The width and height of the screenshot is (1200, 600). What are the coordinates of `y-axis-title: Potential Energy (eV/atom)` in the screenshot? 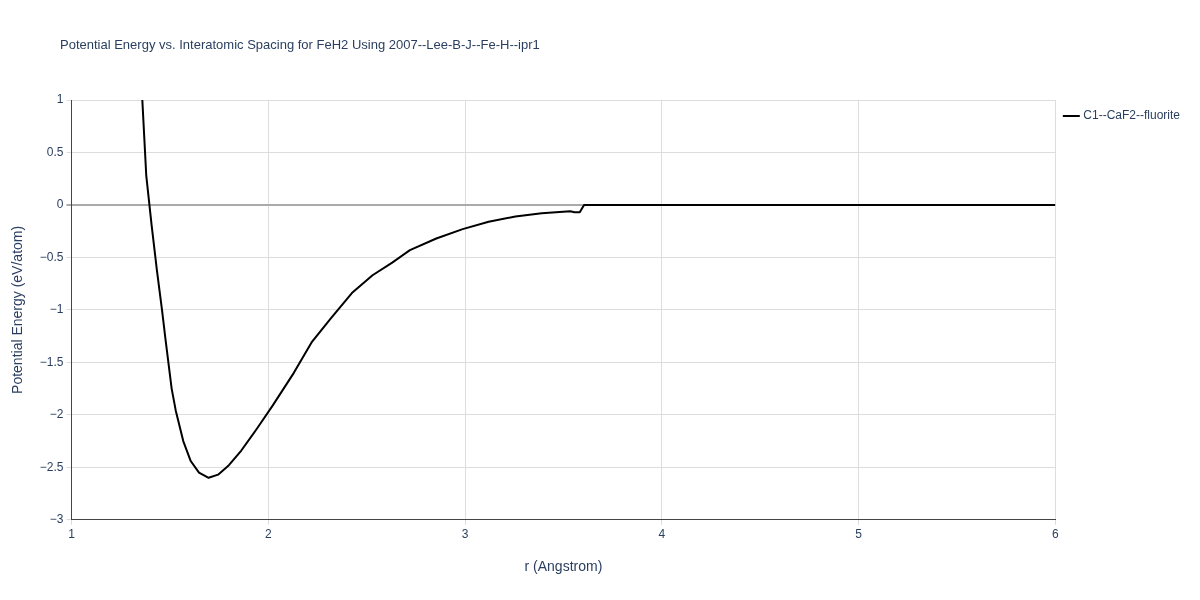 It's located at (17, 309).